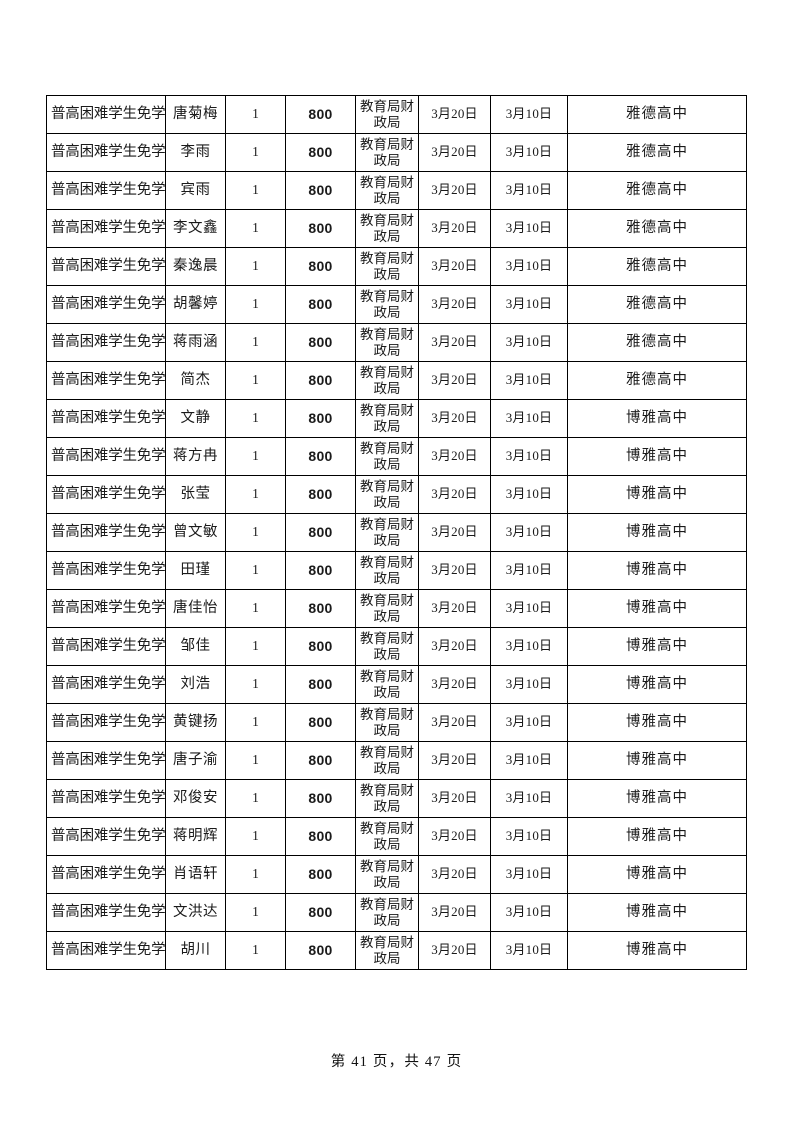 This screenshot has width=793, height=1122. I want to click on cell-student-name: 邓俊安, so click(195, 798).